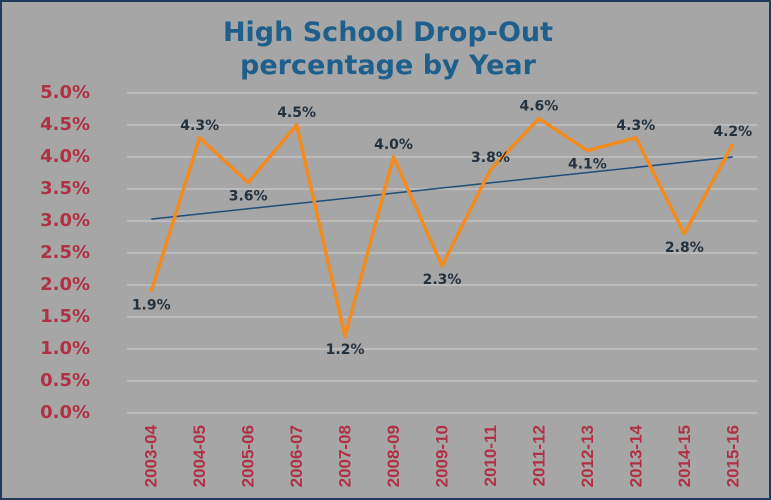 Image resolution: width=771 pixels, height=500 pixels. Describe the element at coordinates (538, 455) in the screenshot. I see `x-tick-label: 2011-12` at that location.